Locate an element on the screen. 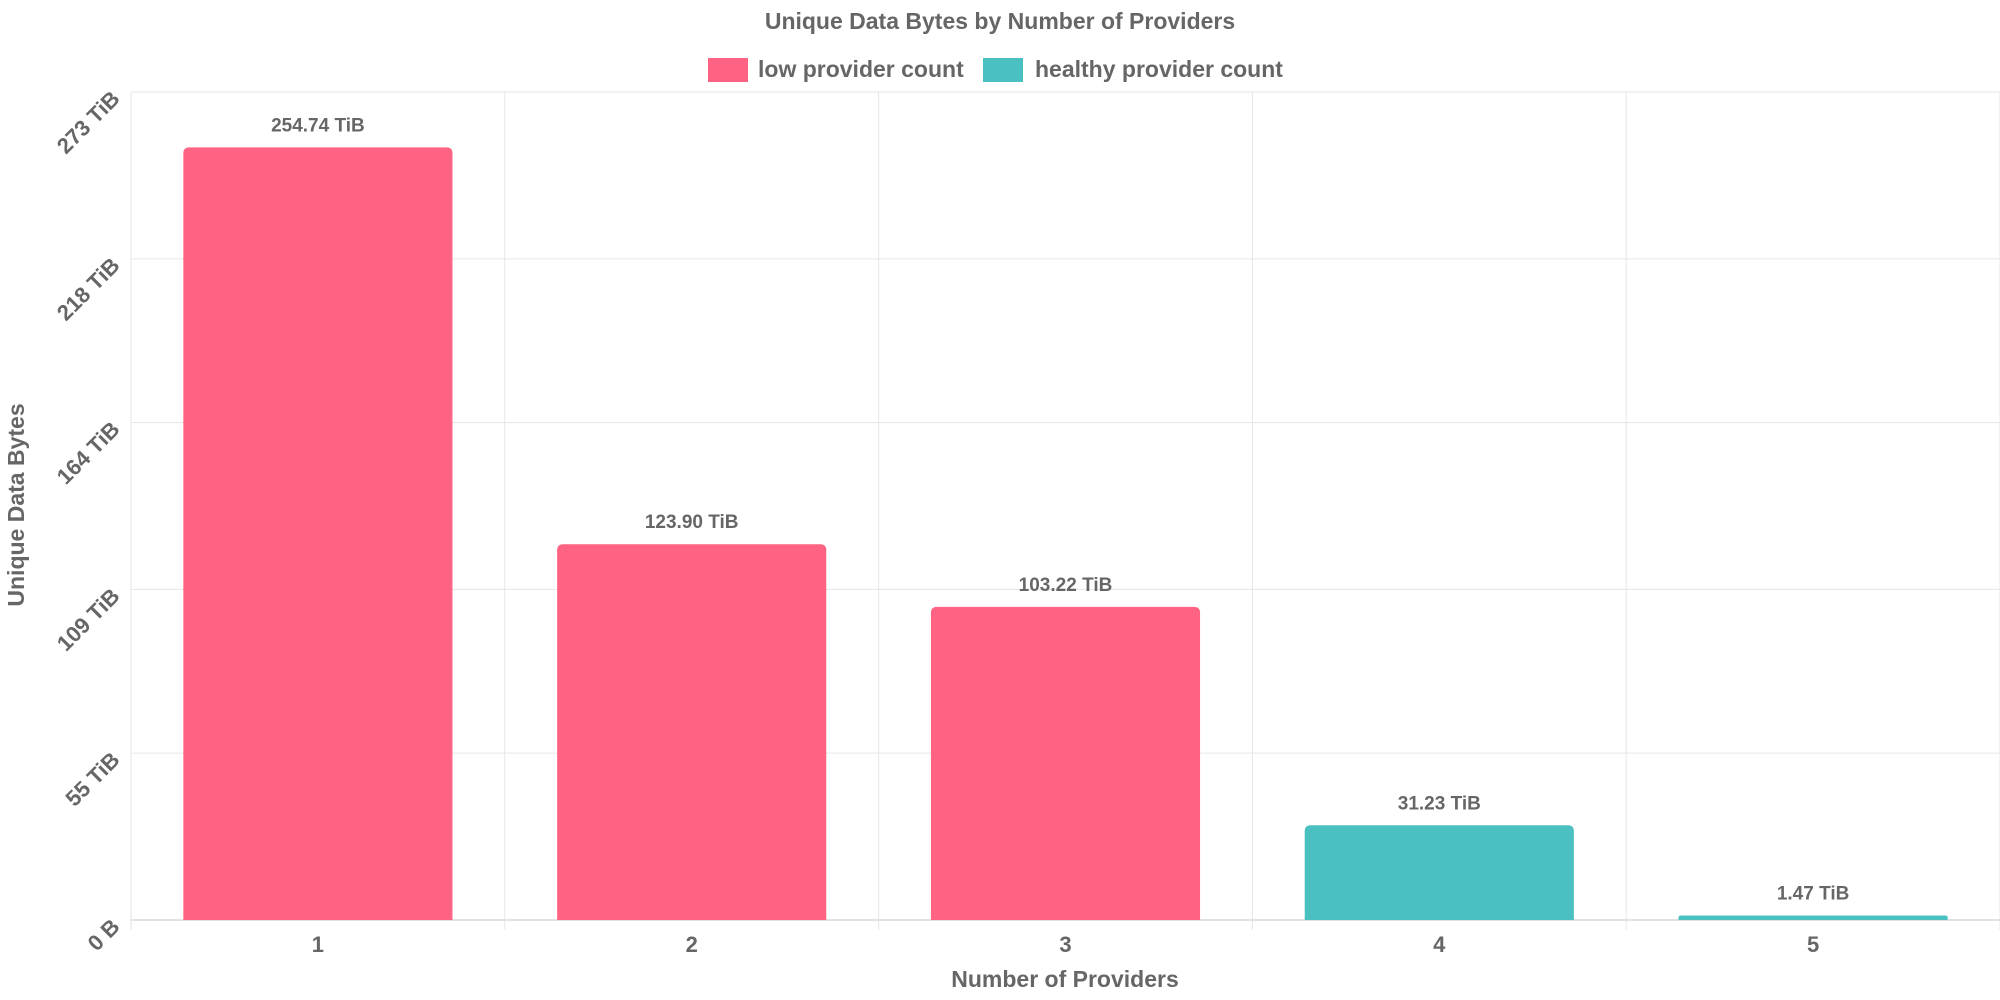 The width and height of the screenshot is (2000, 1000). y-tick-label: 109 TiB is located at coordinates (88, 619).